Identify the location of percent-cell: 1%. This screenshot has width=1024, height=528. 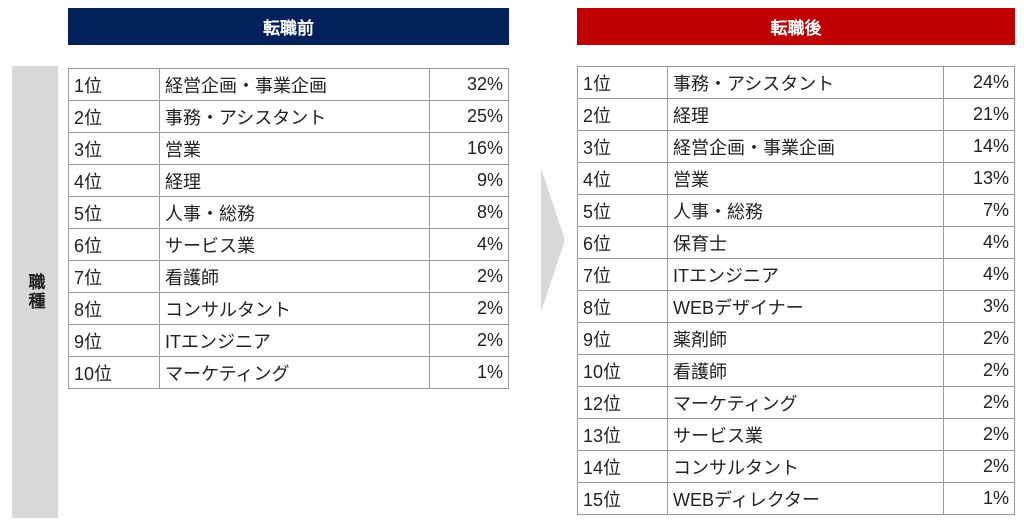
(979, 498).